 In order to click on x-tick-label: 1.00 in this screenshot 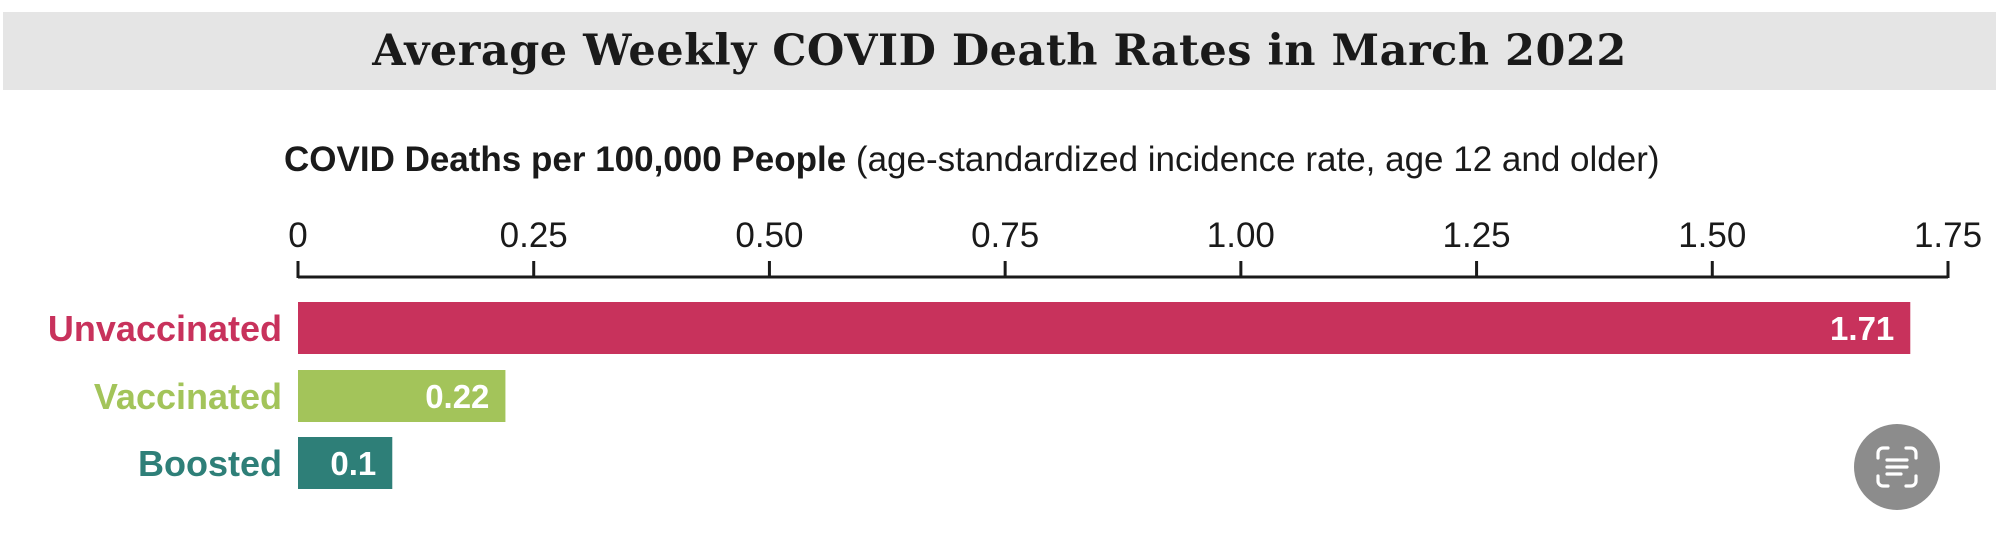, I will do `click(1241, 235)`.